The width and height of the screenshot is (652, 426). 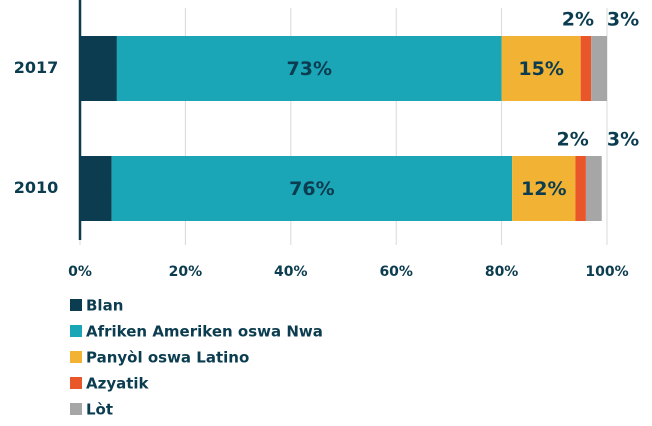 What do you see at coordinates (186, 272) in the screenshot?
I see `x-tick-label: 20%` at bounding box center [186, 272].